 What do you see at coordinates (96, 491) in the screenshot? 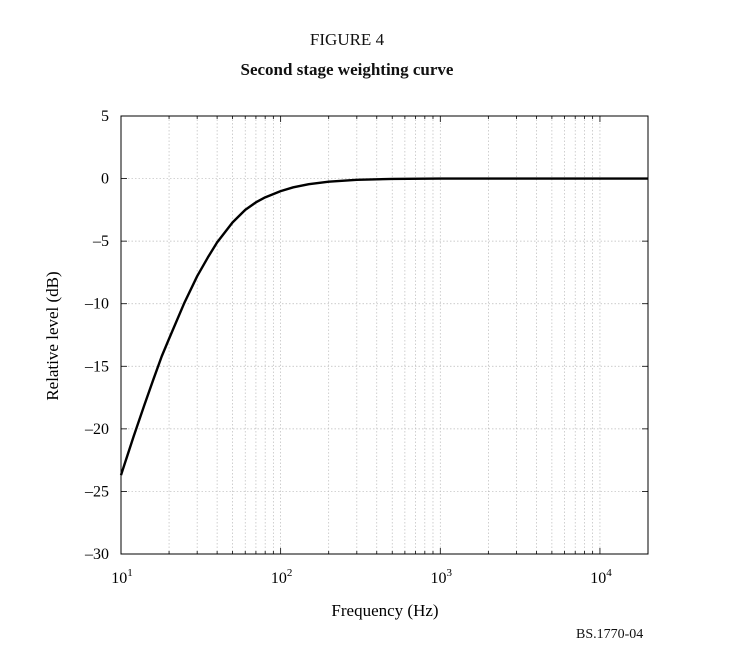
I see `y-tick-label: –25` at bounding box center [96, 491].